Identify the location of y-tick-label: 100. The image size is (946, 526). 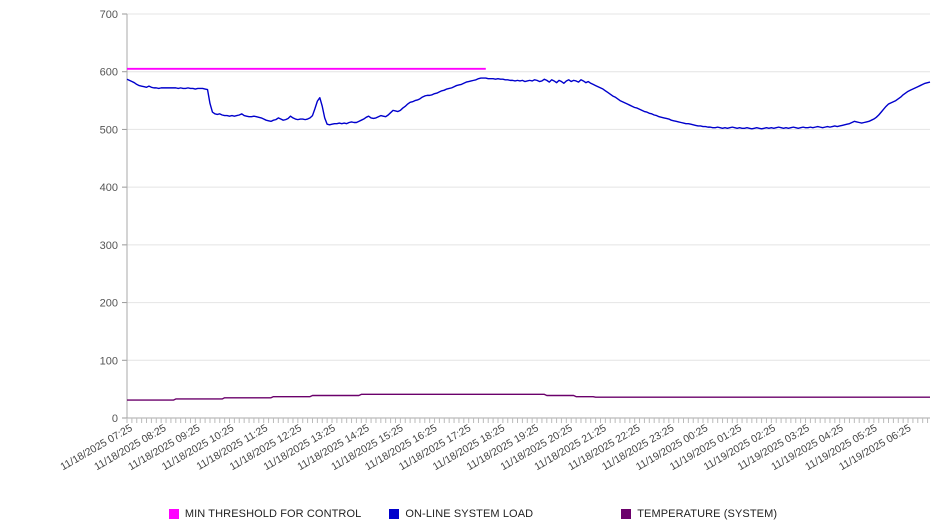
(109, 361).